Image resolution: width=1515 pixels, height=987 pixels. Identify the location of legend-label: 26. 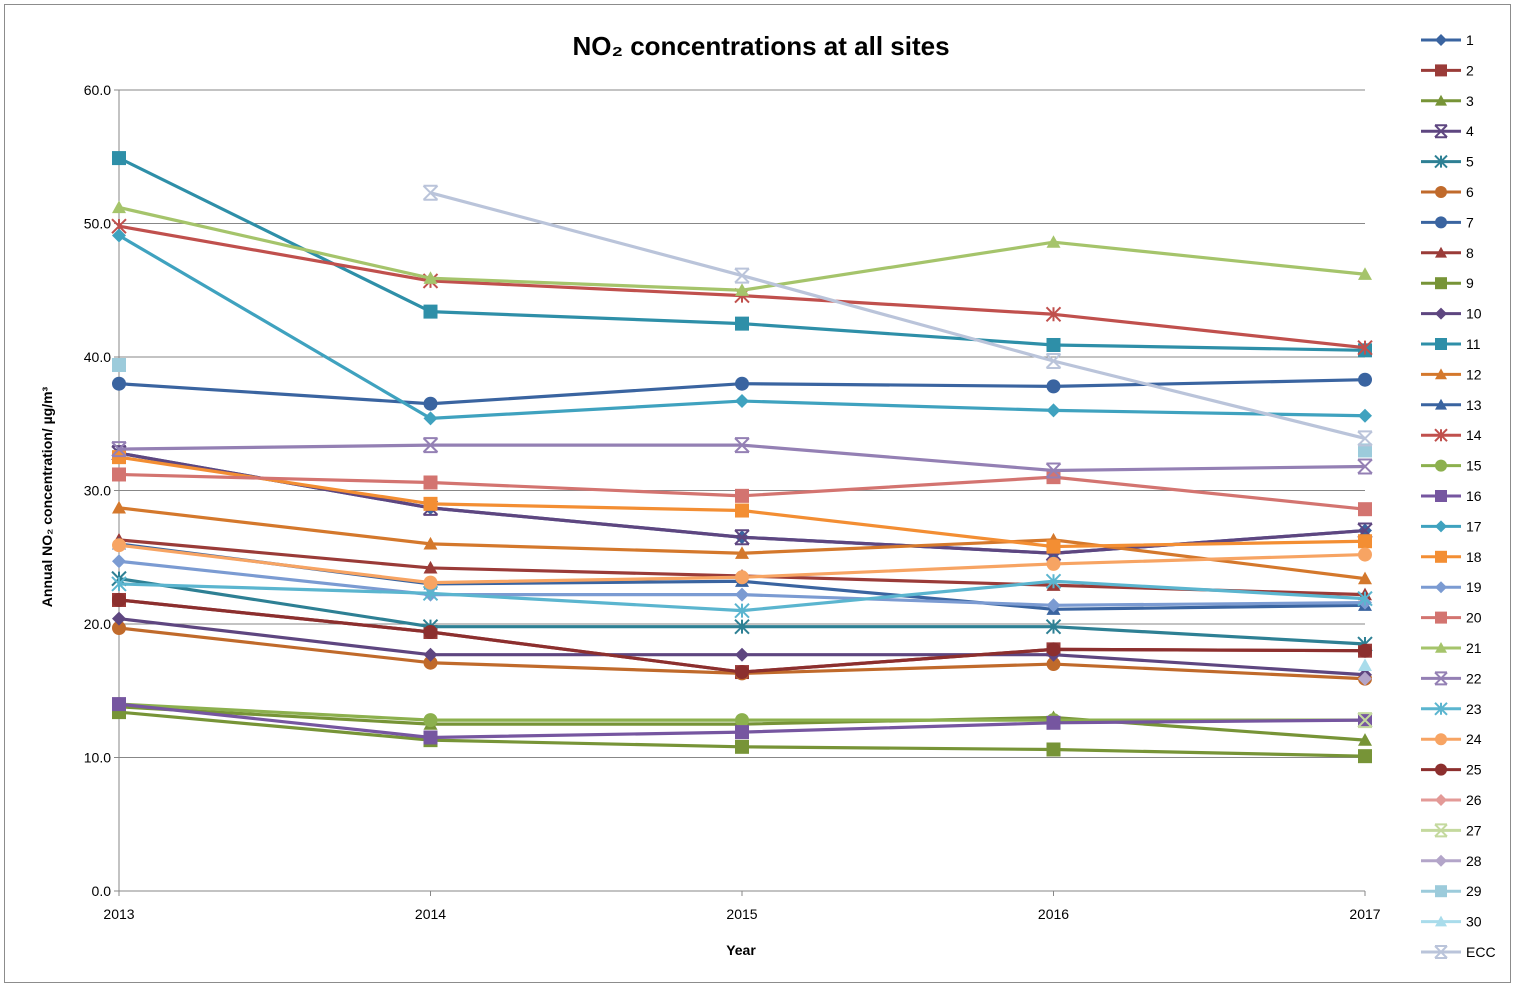
(1474, 800).